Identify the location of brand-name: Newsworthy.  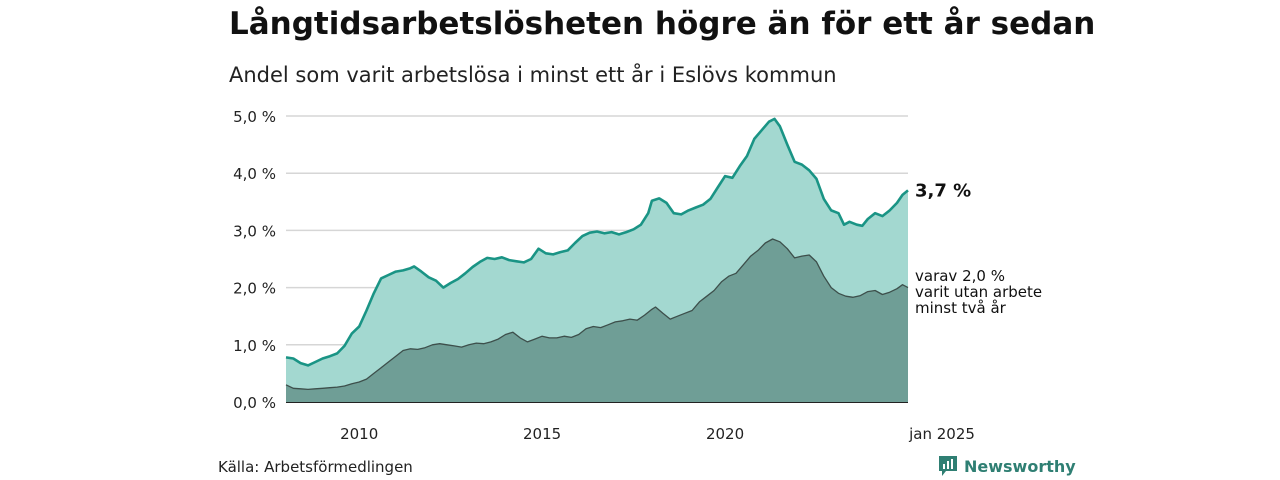
(1020, 466).